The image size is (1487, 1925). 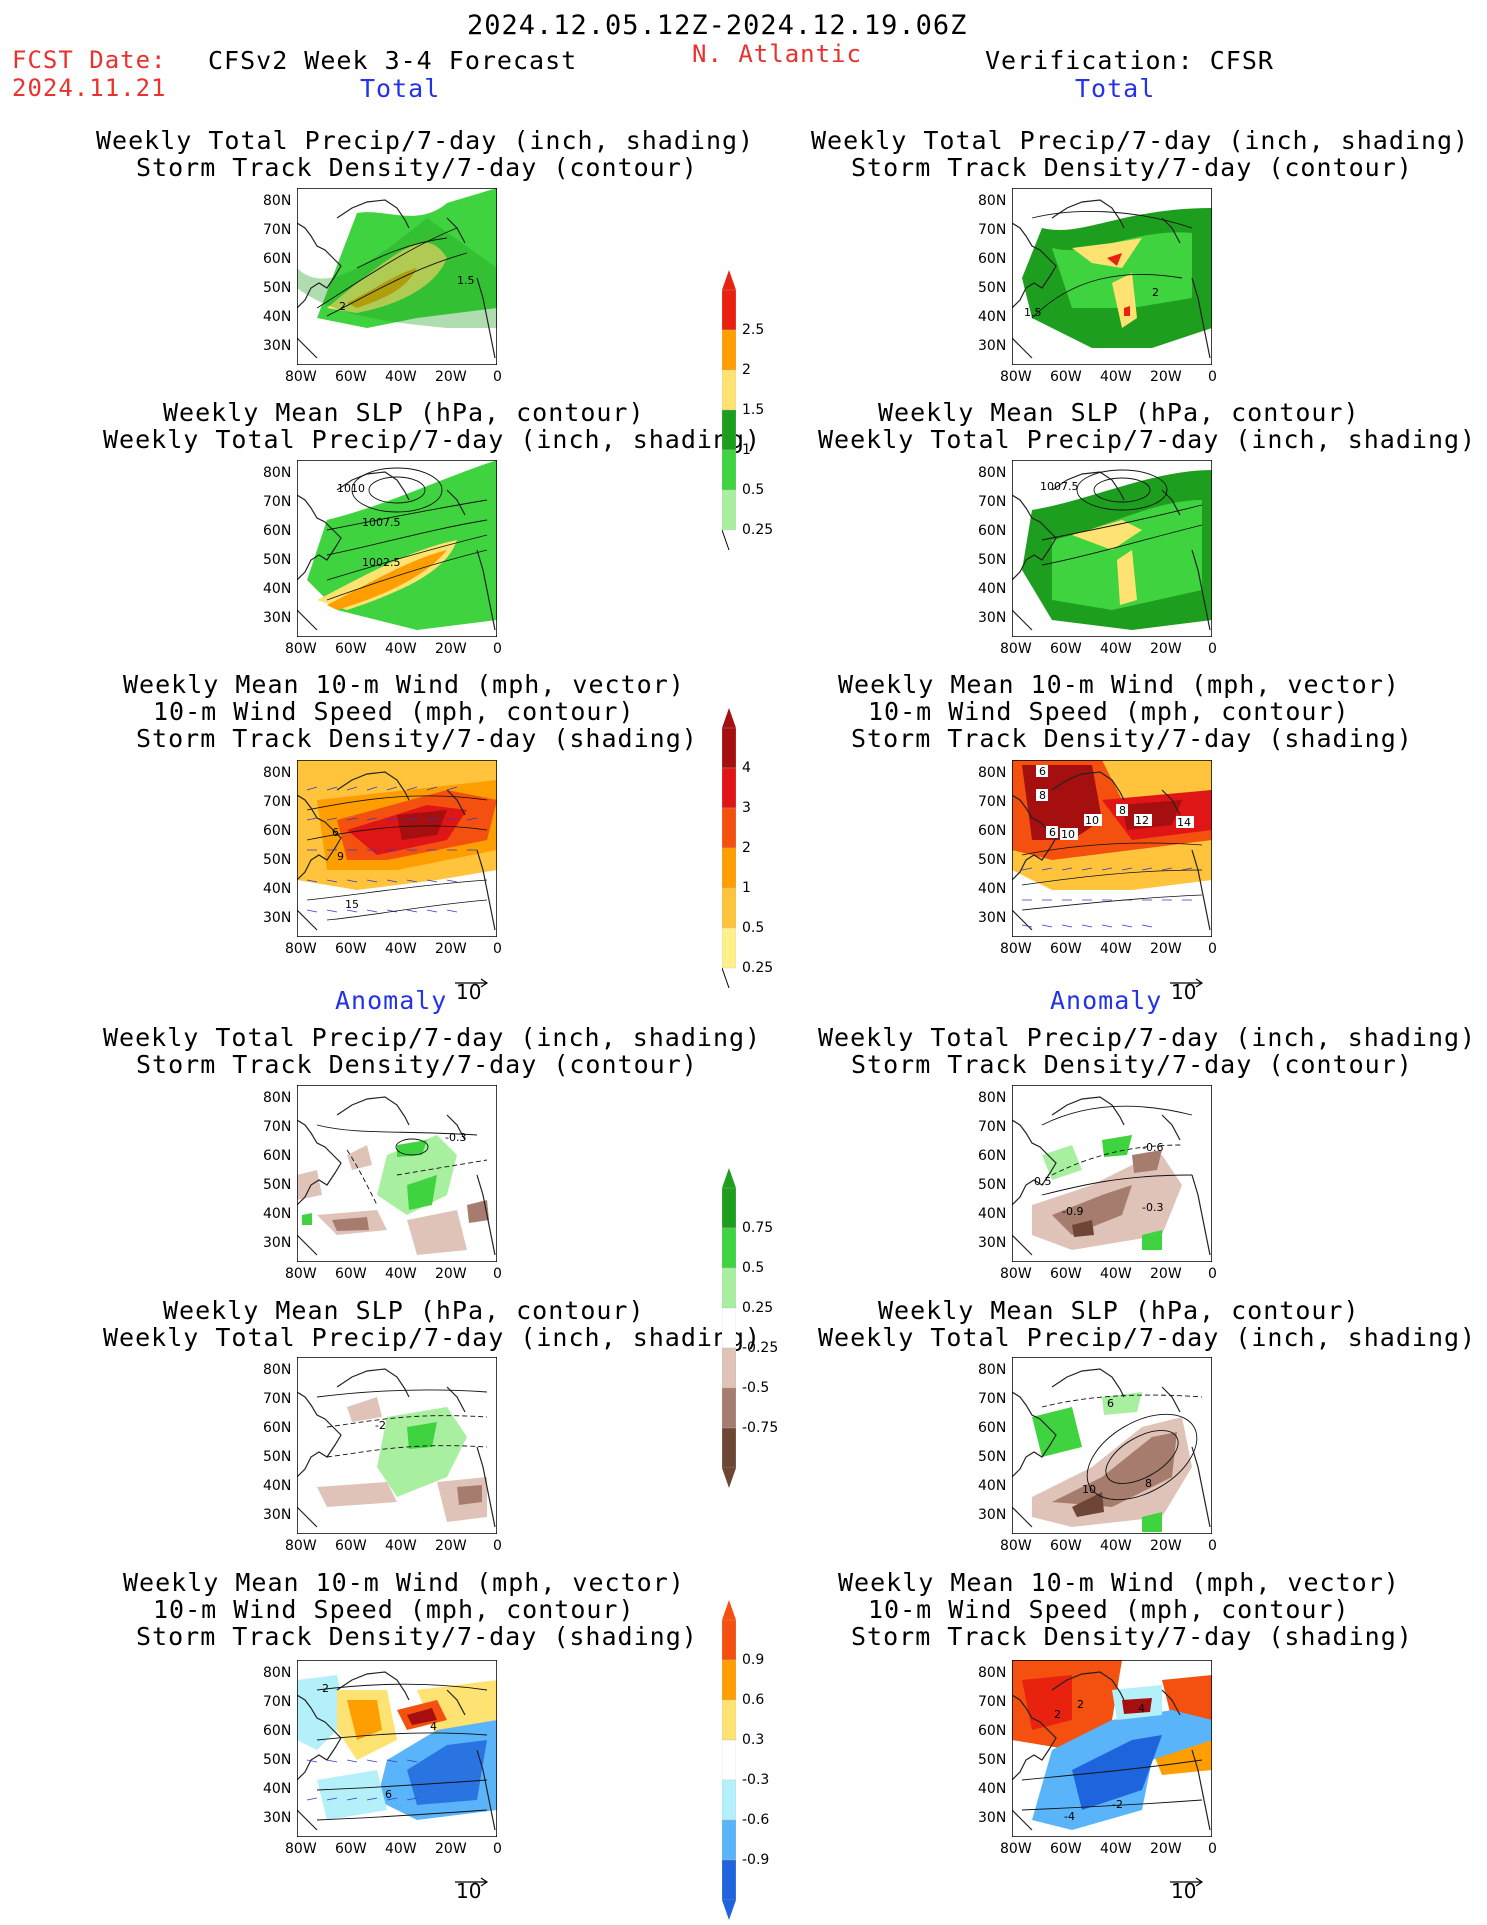 I want to click on colorbar-label: 0.75, so click(x=758, y=1228).